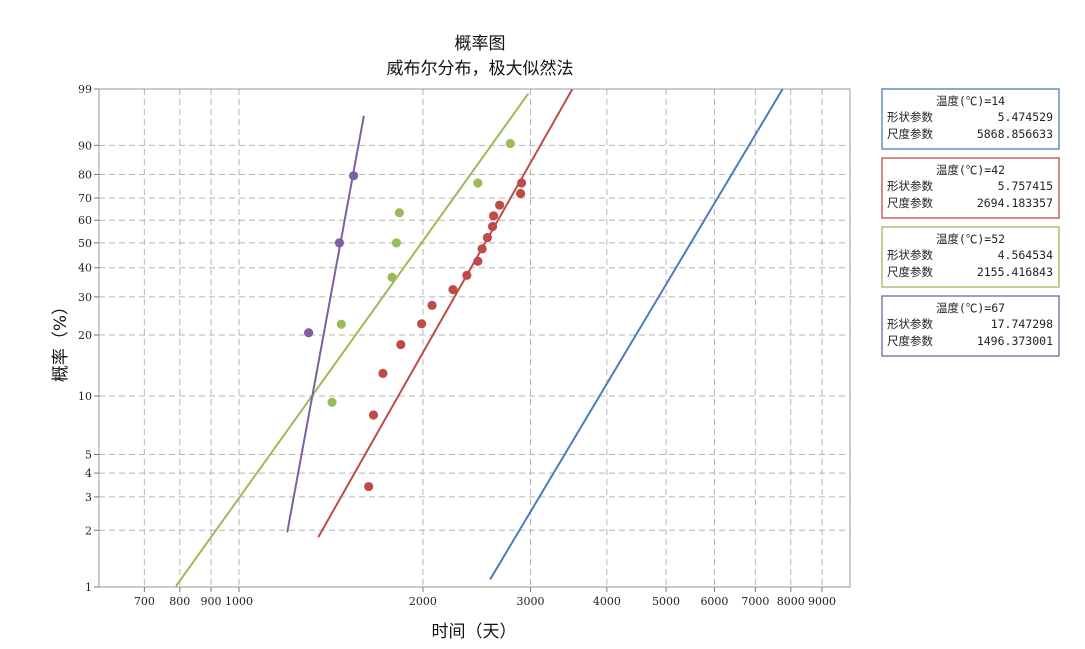  Describe the element at coordinates (791, 601) in the screenshot. I see `x-tick-label: 8000` at that location.